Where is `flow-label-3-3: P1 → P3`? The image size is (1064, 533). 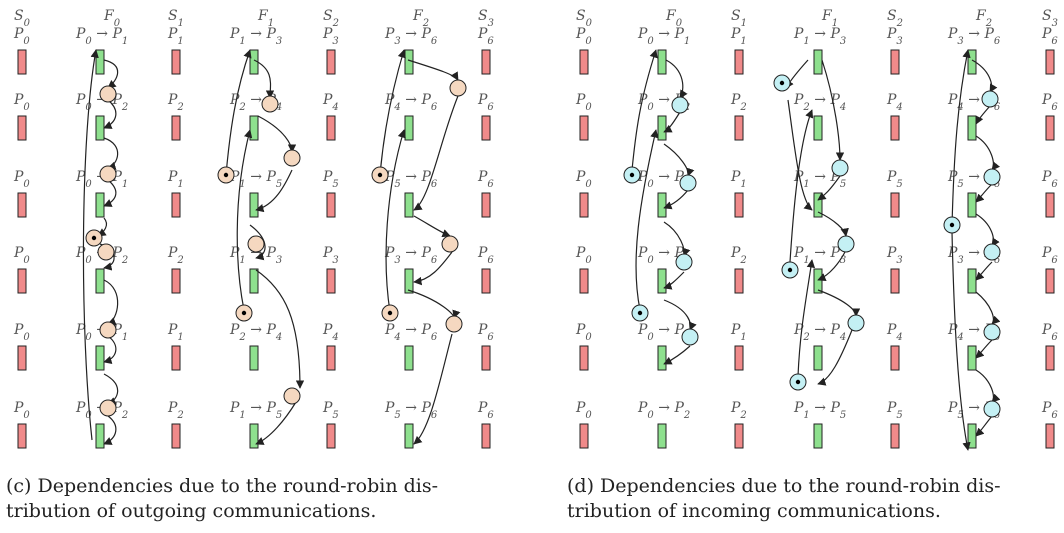 flow-label-3-3: P1 → P3 is located at coordinates (819, 255).